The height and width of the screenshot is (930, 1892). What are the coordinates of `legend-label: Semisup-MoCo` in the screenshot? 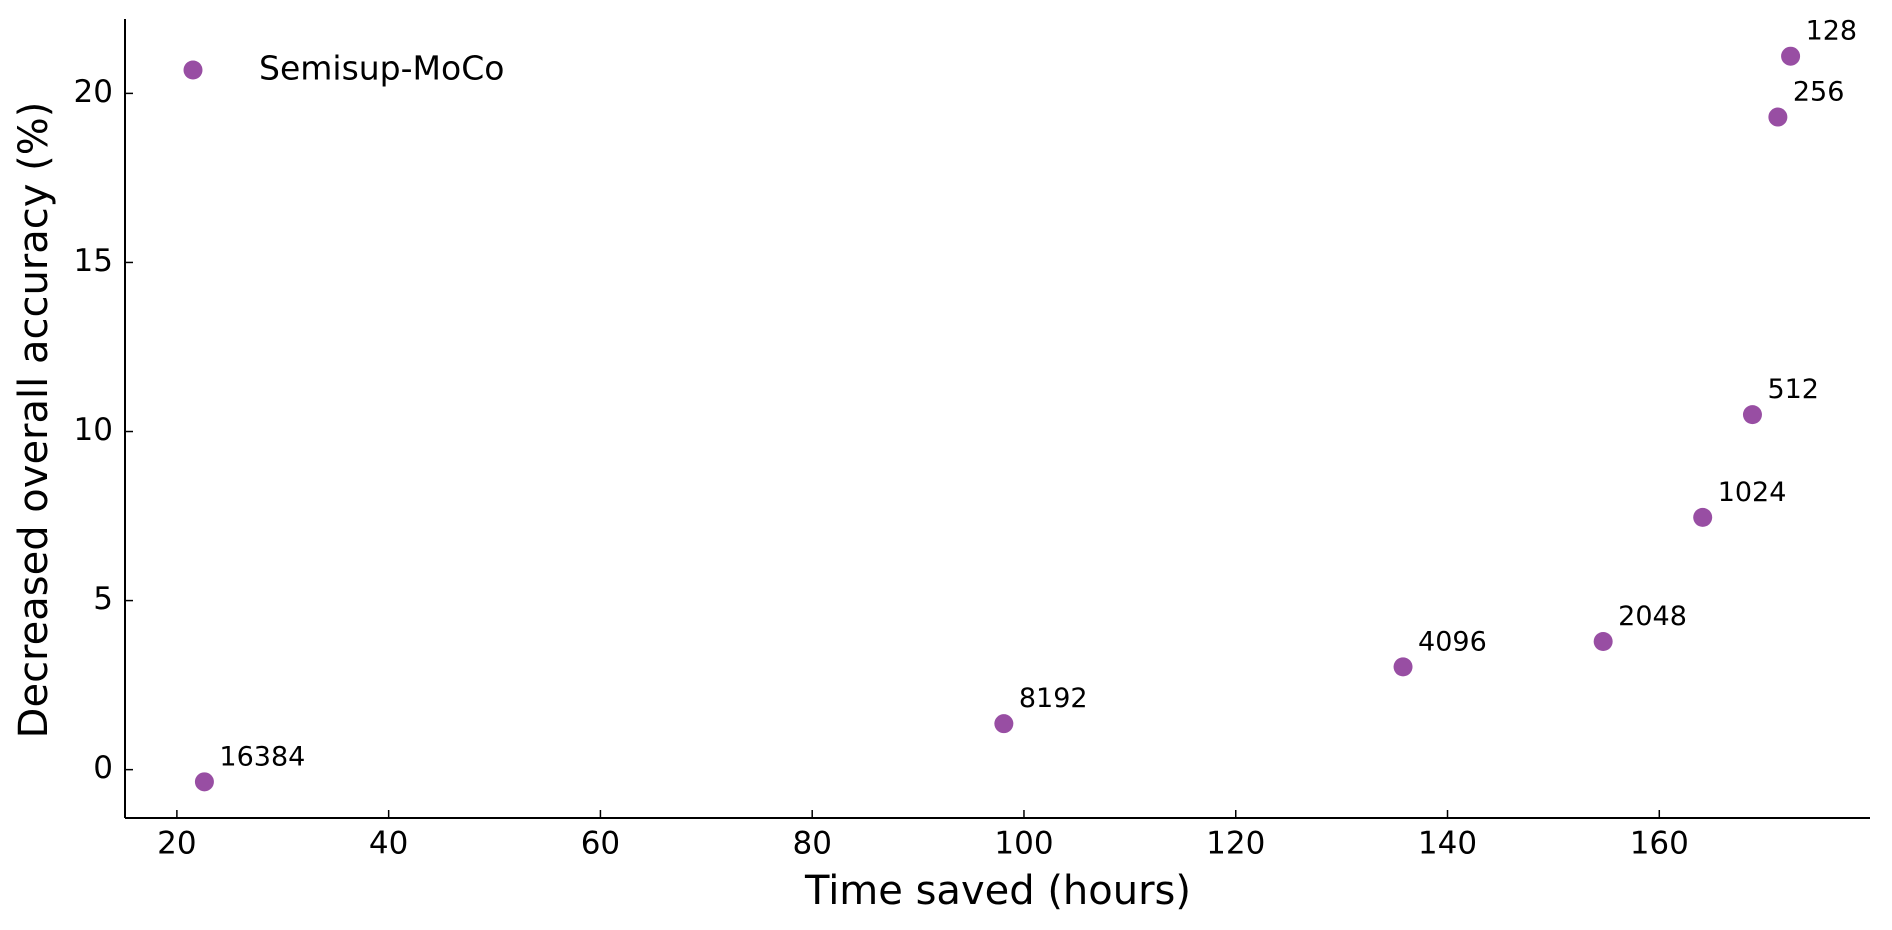 It's located at (381, 68).